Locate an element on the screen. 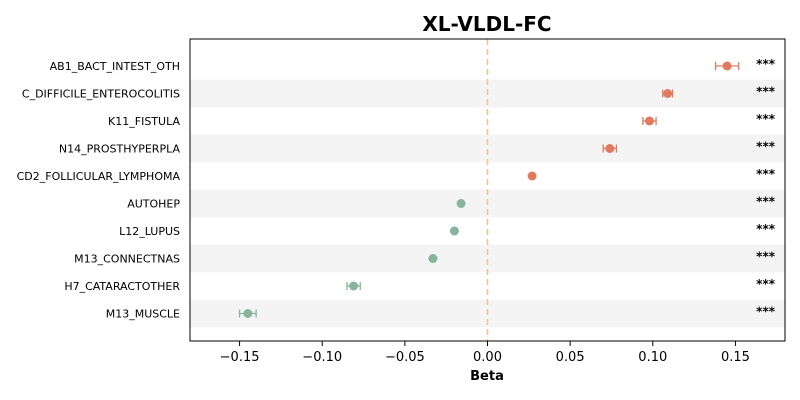 The image size is (800, 400). x-axis-label: Beta is located at coordinates (487, 376).